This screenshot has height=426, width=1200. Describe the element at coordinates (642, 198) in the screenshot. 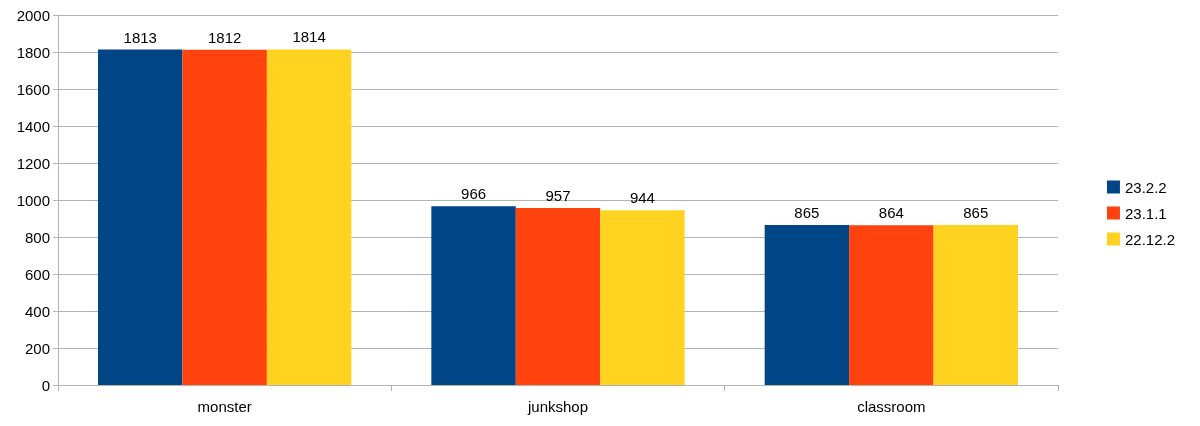

I see `data-label: 944` at that location.